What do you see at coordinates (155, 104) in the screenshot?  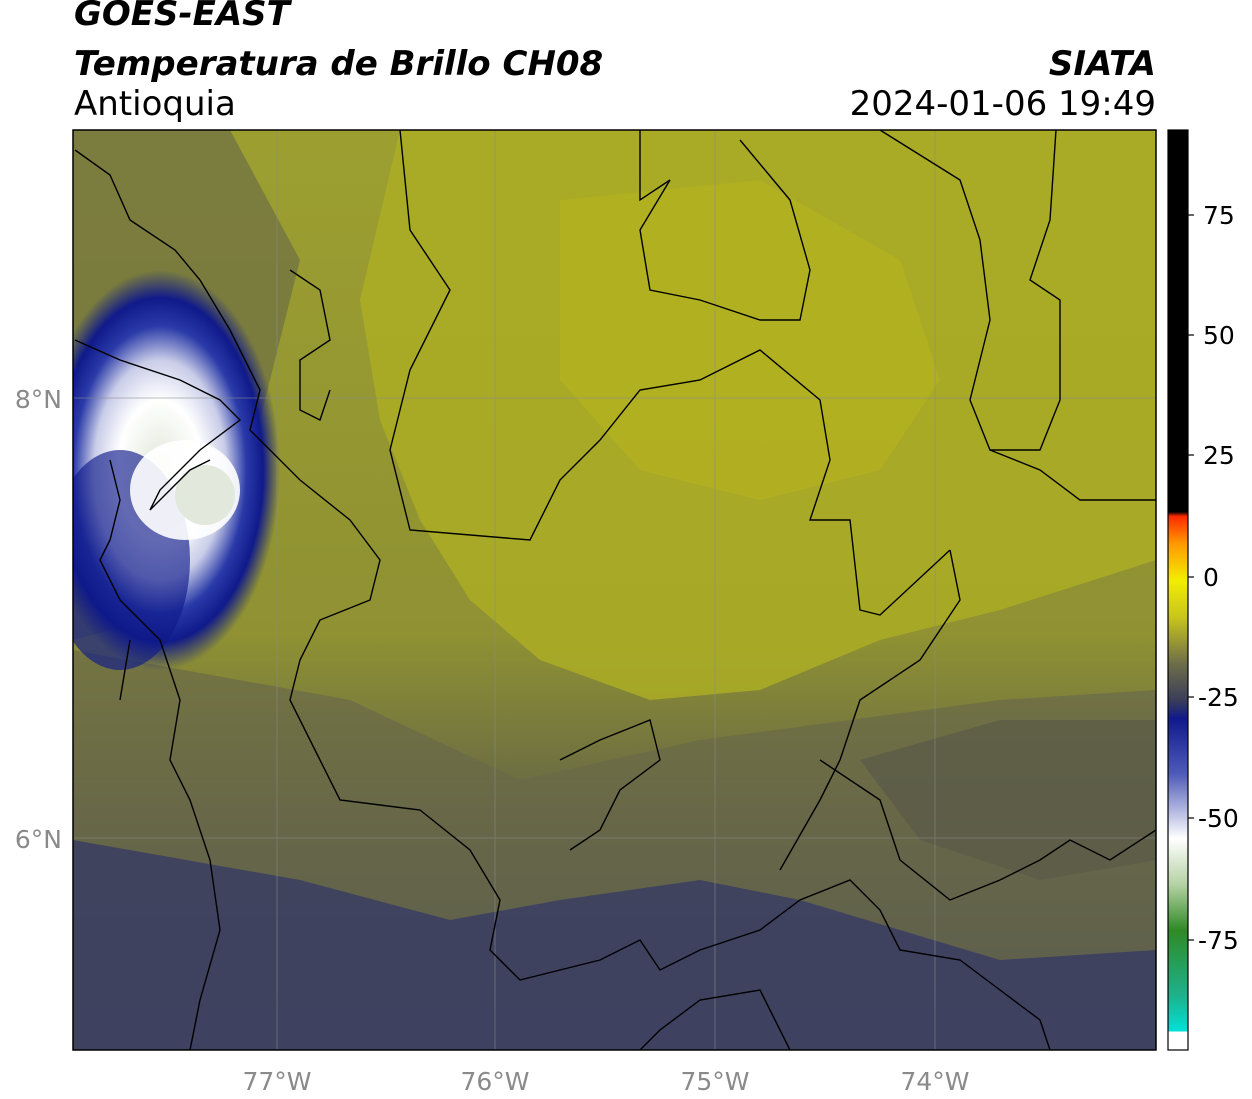 I see `region-label: Antioquia` at bounding box center [155, 104].